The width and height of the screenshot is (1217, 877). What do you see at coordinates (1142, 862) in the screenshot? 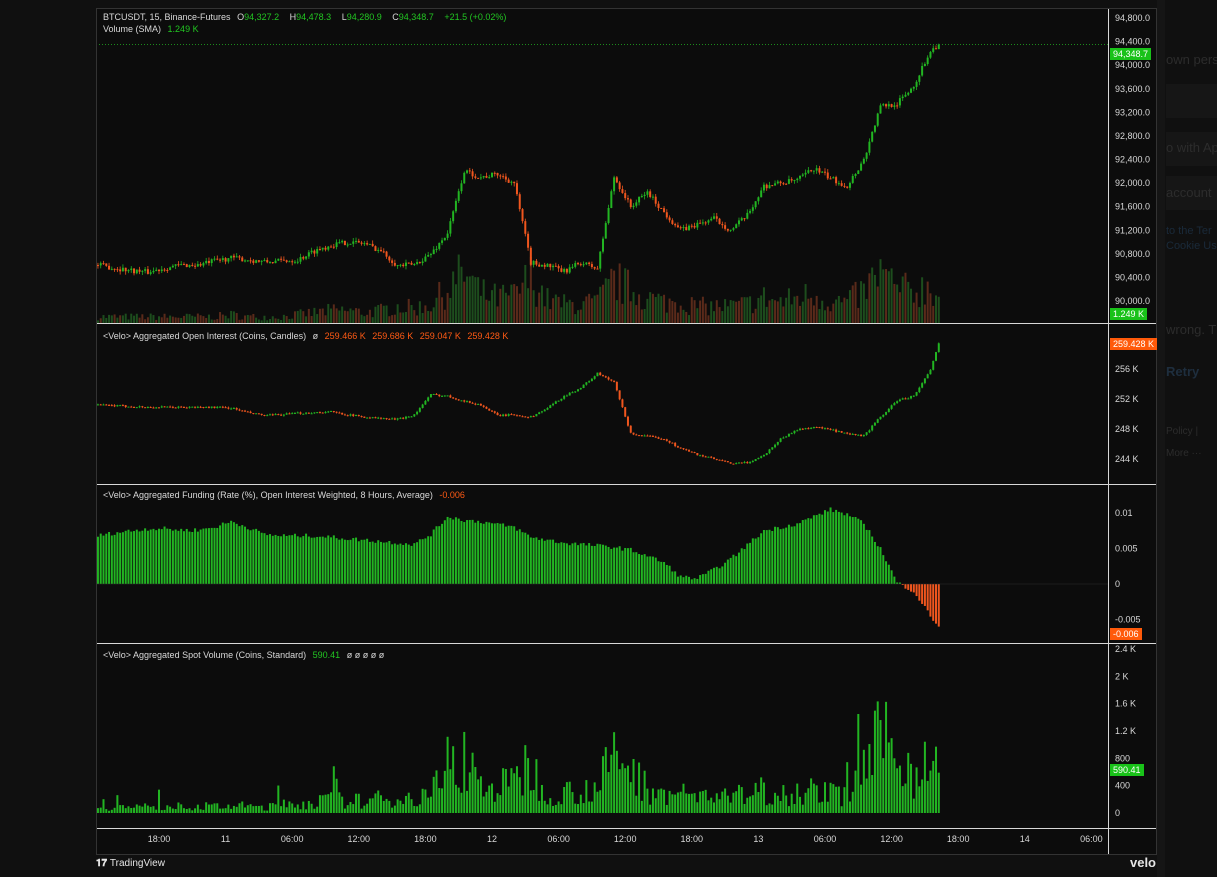
I see `velo-logo: velo` at bounding box center [1142, 862].